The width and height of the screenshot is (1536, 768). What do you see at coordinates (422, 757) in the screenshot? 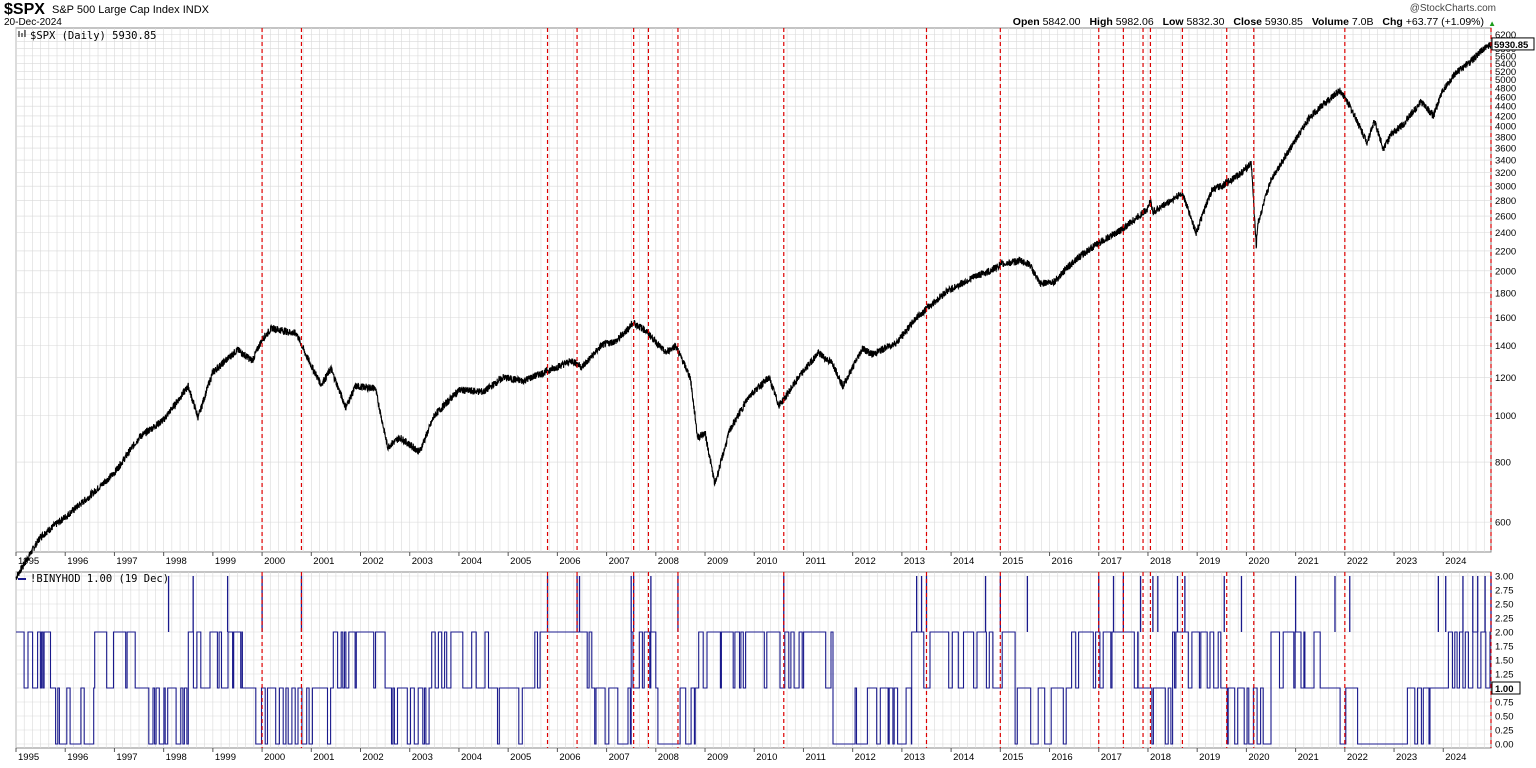
I see `indicator-x-tick-label: 2003` at bounding box center [422, 757].